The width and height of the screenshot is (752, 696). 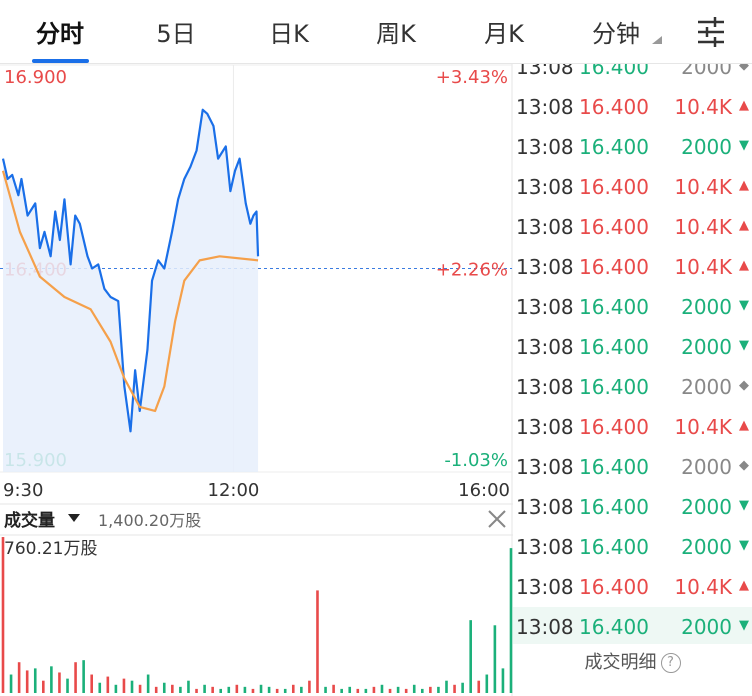 I want to click on tab-underline, so click(x=60, y=61).